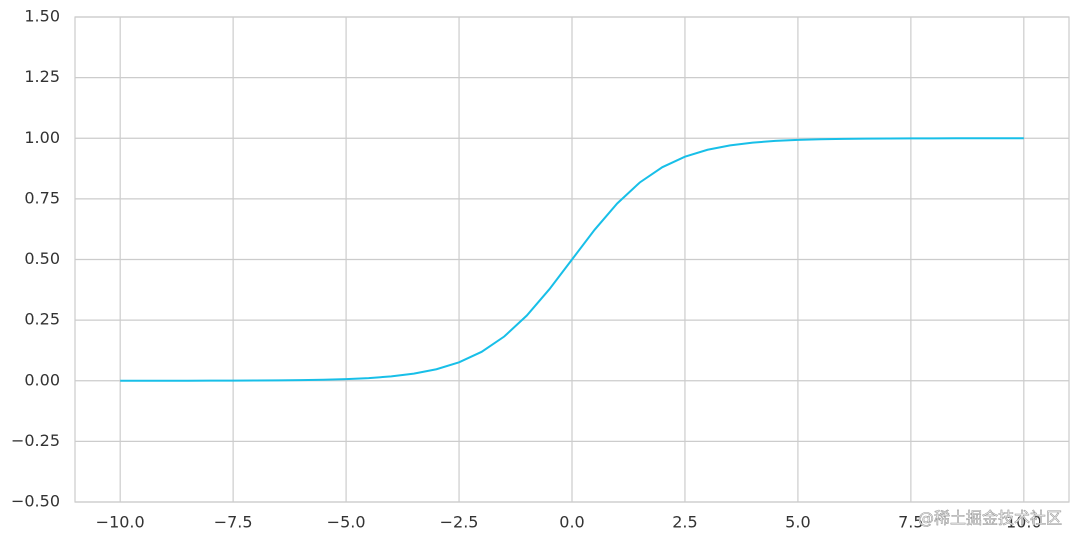 The image size is (1080, 545). What do you see at coordinates (684, 522) in the screenshot?
I see `x-tick-label: 2.5` at bounding box center [684, 522].